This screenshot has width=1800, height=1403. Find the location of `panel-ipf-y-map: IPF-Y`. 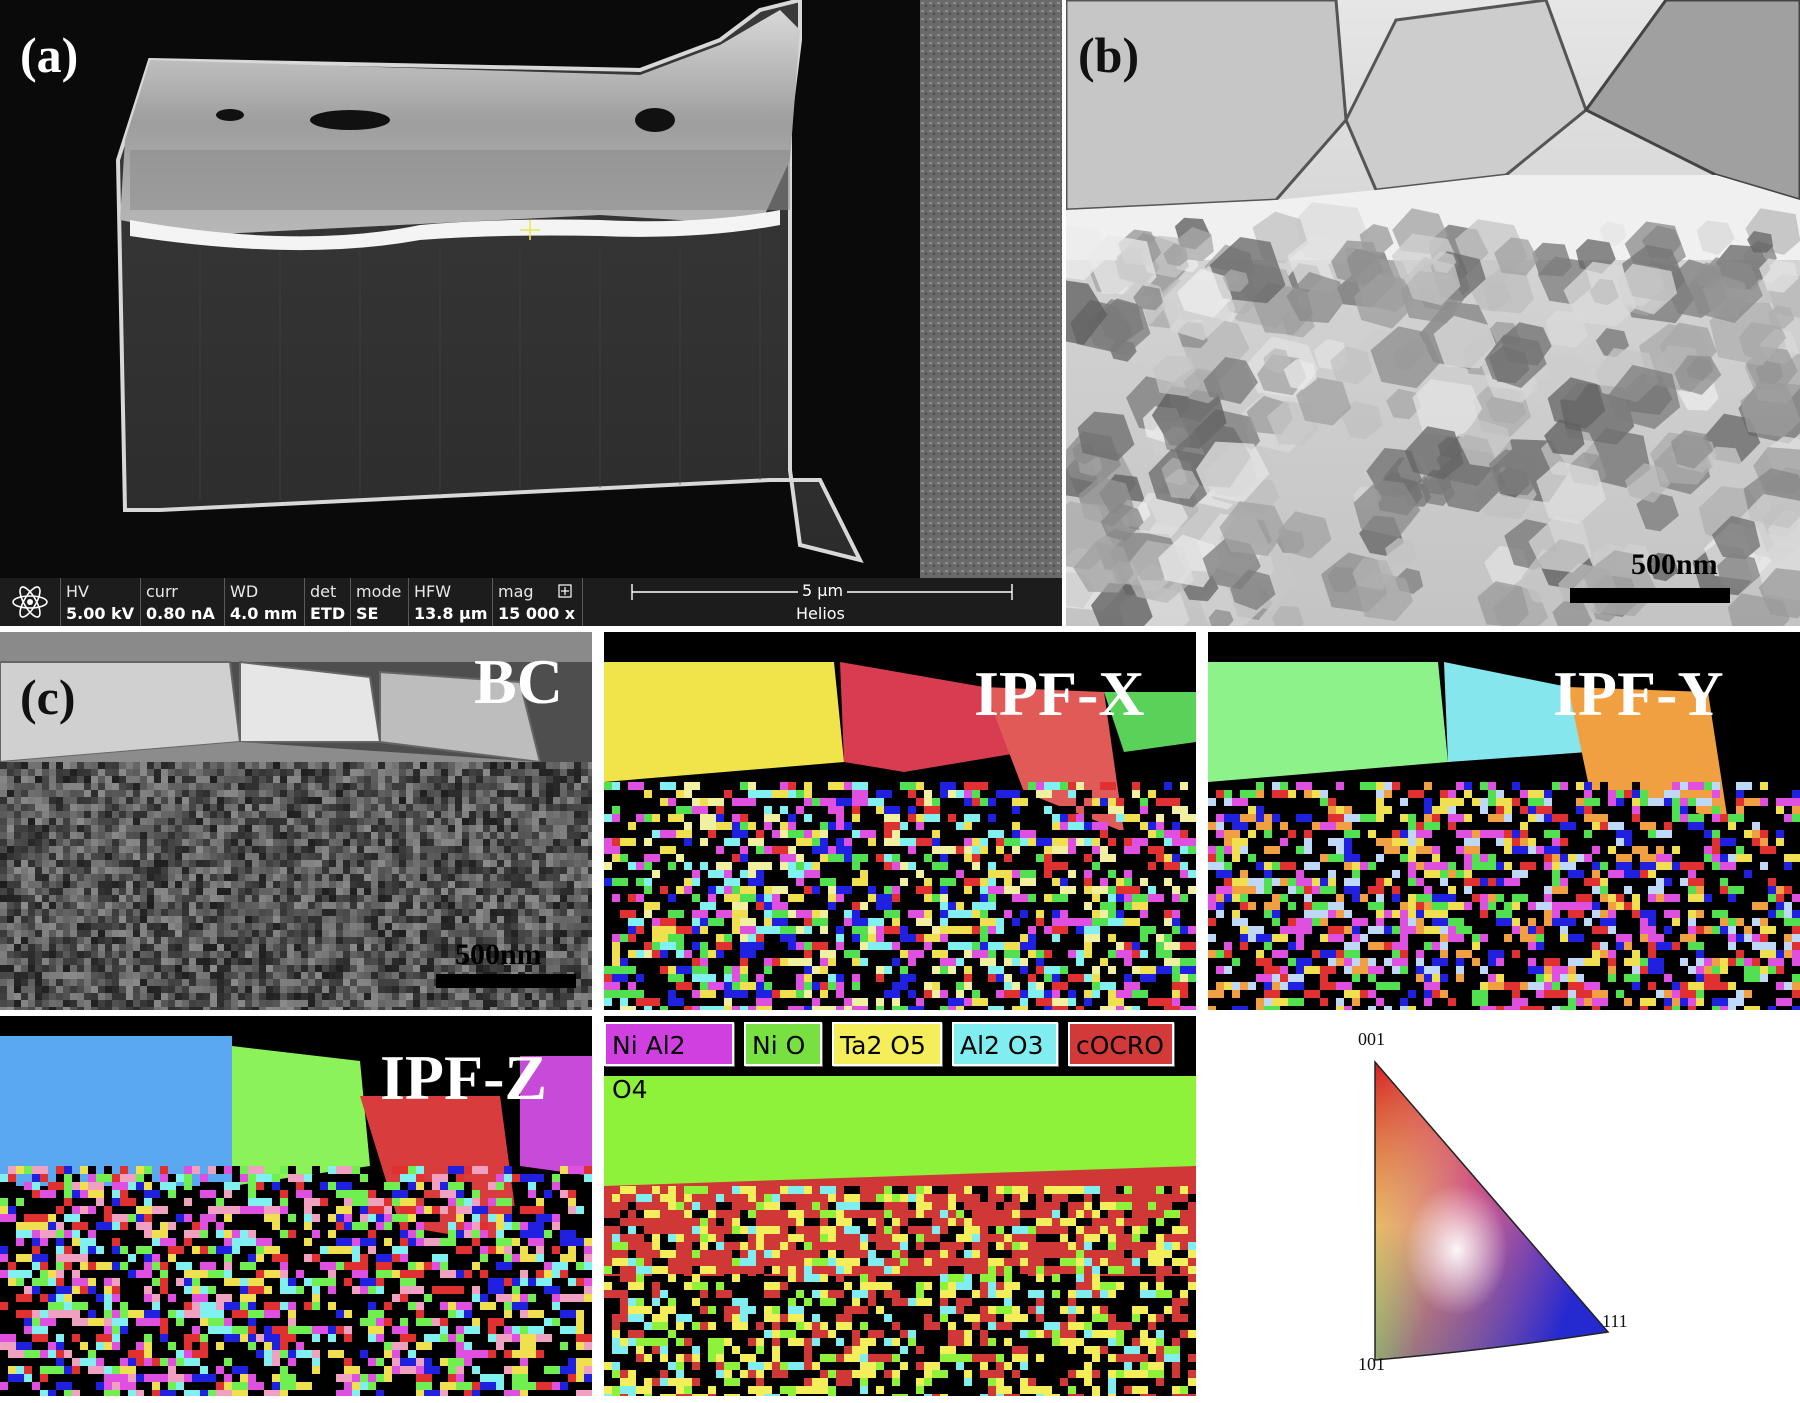

panel-ipf-y-map: IPF-Y is located at coordinates (1504, 821).